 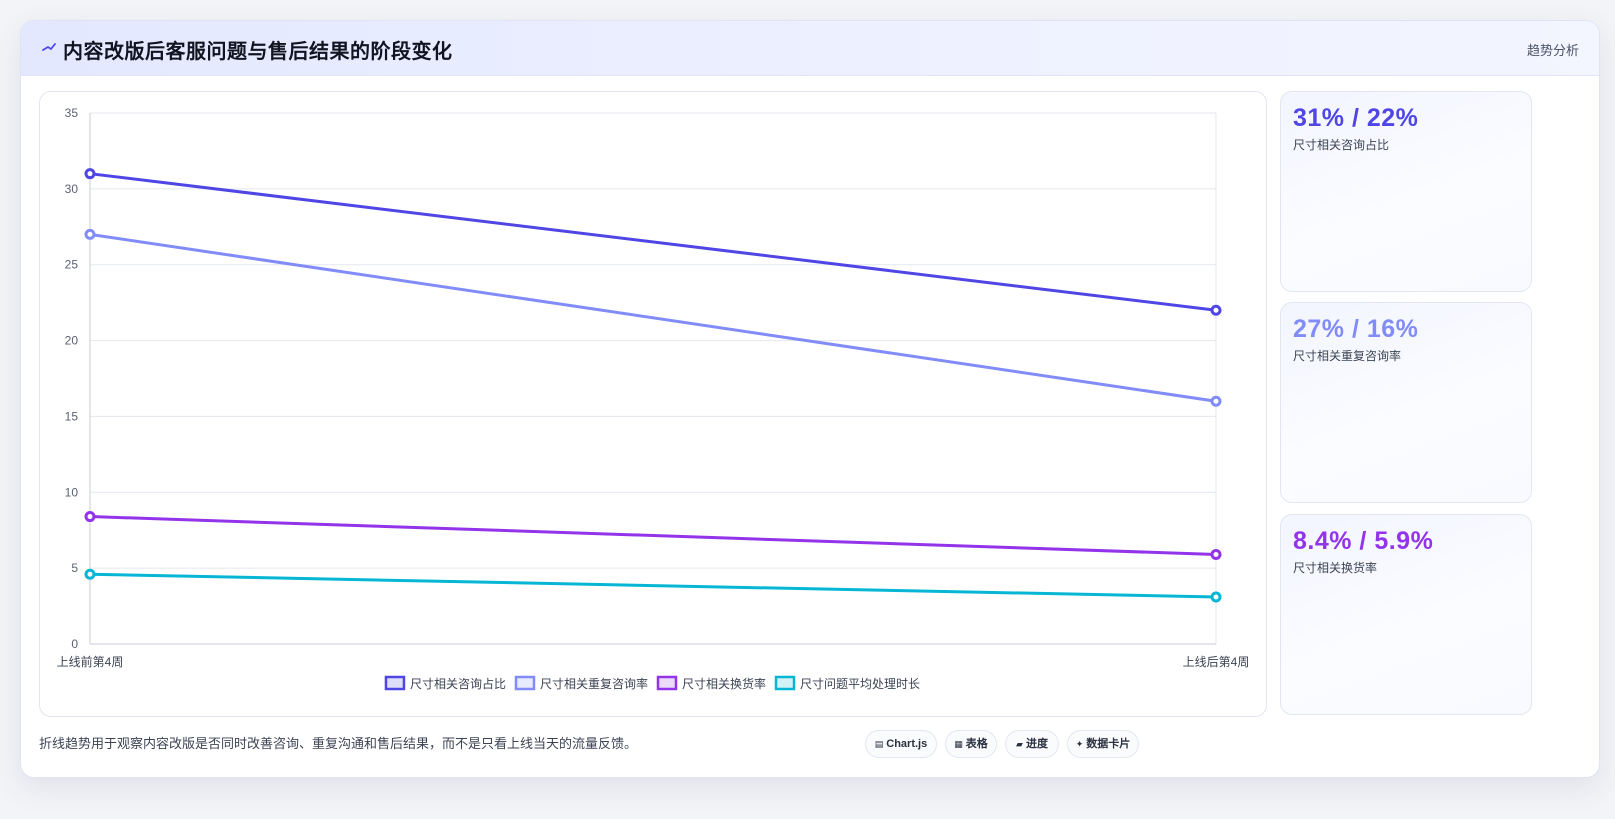 What do you see at coordinates (652, 683) in the screenshot?
I see `chart-legend: 尺寸相关咨询占比 尺寸相关重复咨询率 尺寸相关换货率 尺寸问题平均处理时长` at bounding box center [652, 683].